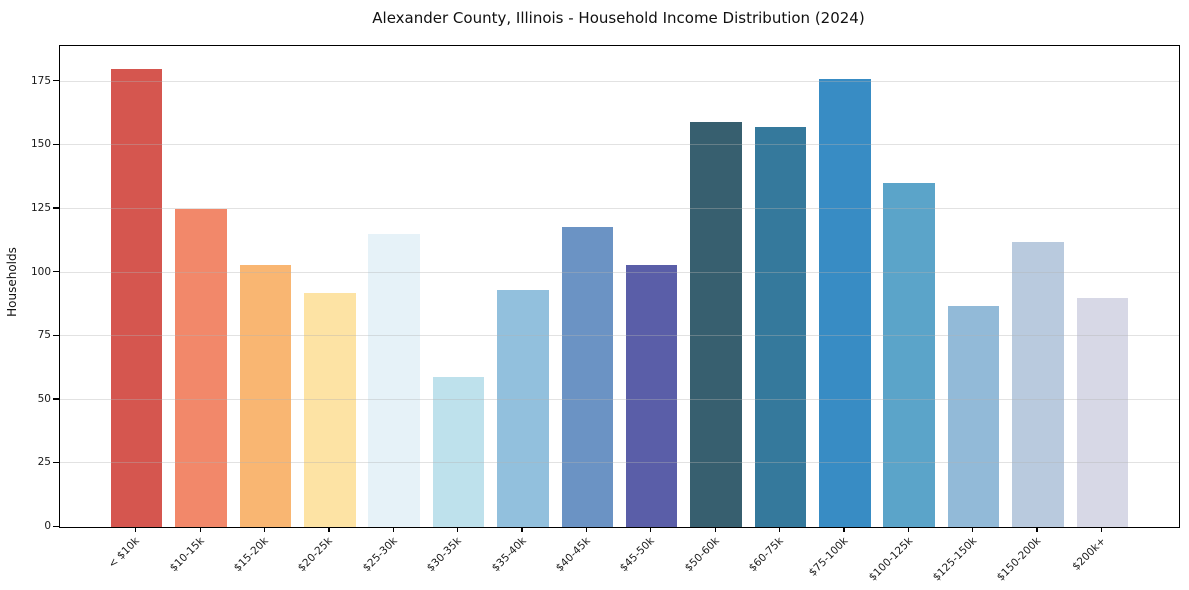  Describe the element at coordinates (44, 335) in the screenshot. I see `y-tick-label-75: 75` at that location.